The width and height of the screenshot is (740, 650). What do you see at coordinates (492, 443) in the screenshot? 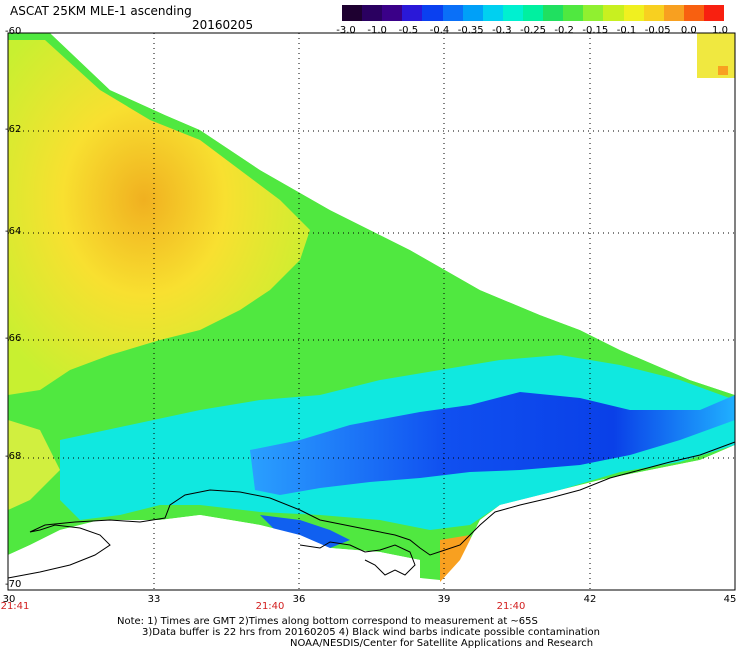
I see `swath-blue` at bounding box center [492, 443].